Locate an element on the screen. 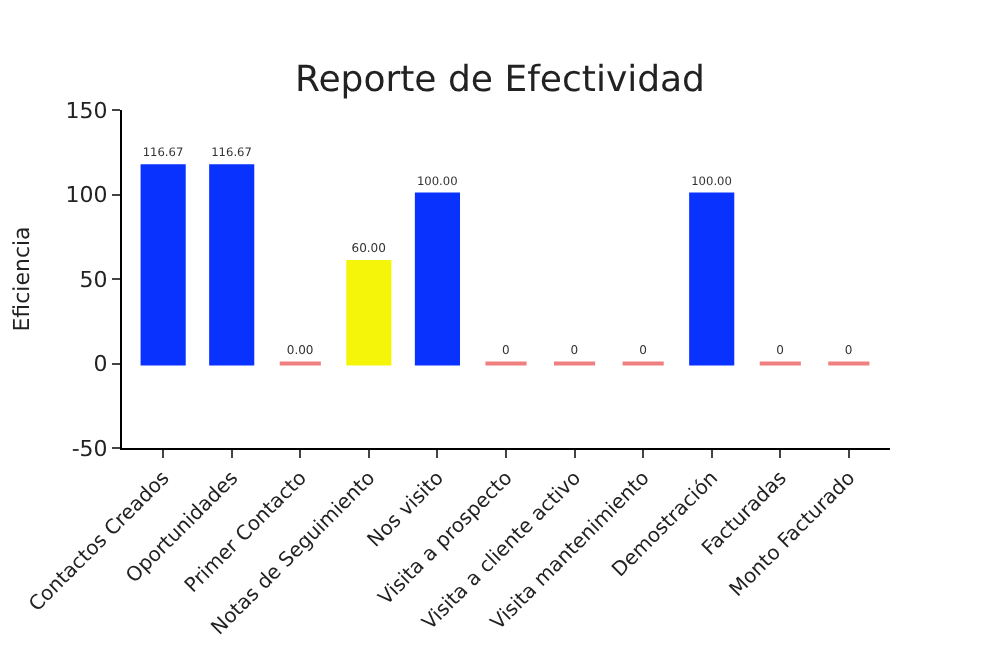  y-tick-label: 100 is located at coordinates (86, 195).